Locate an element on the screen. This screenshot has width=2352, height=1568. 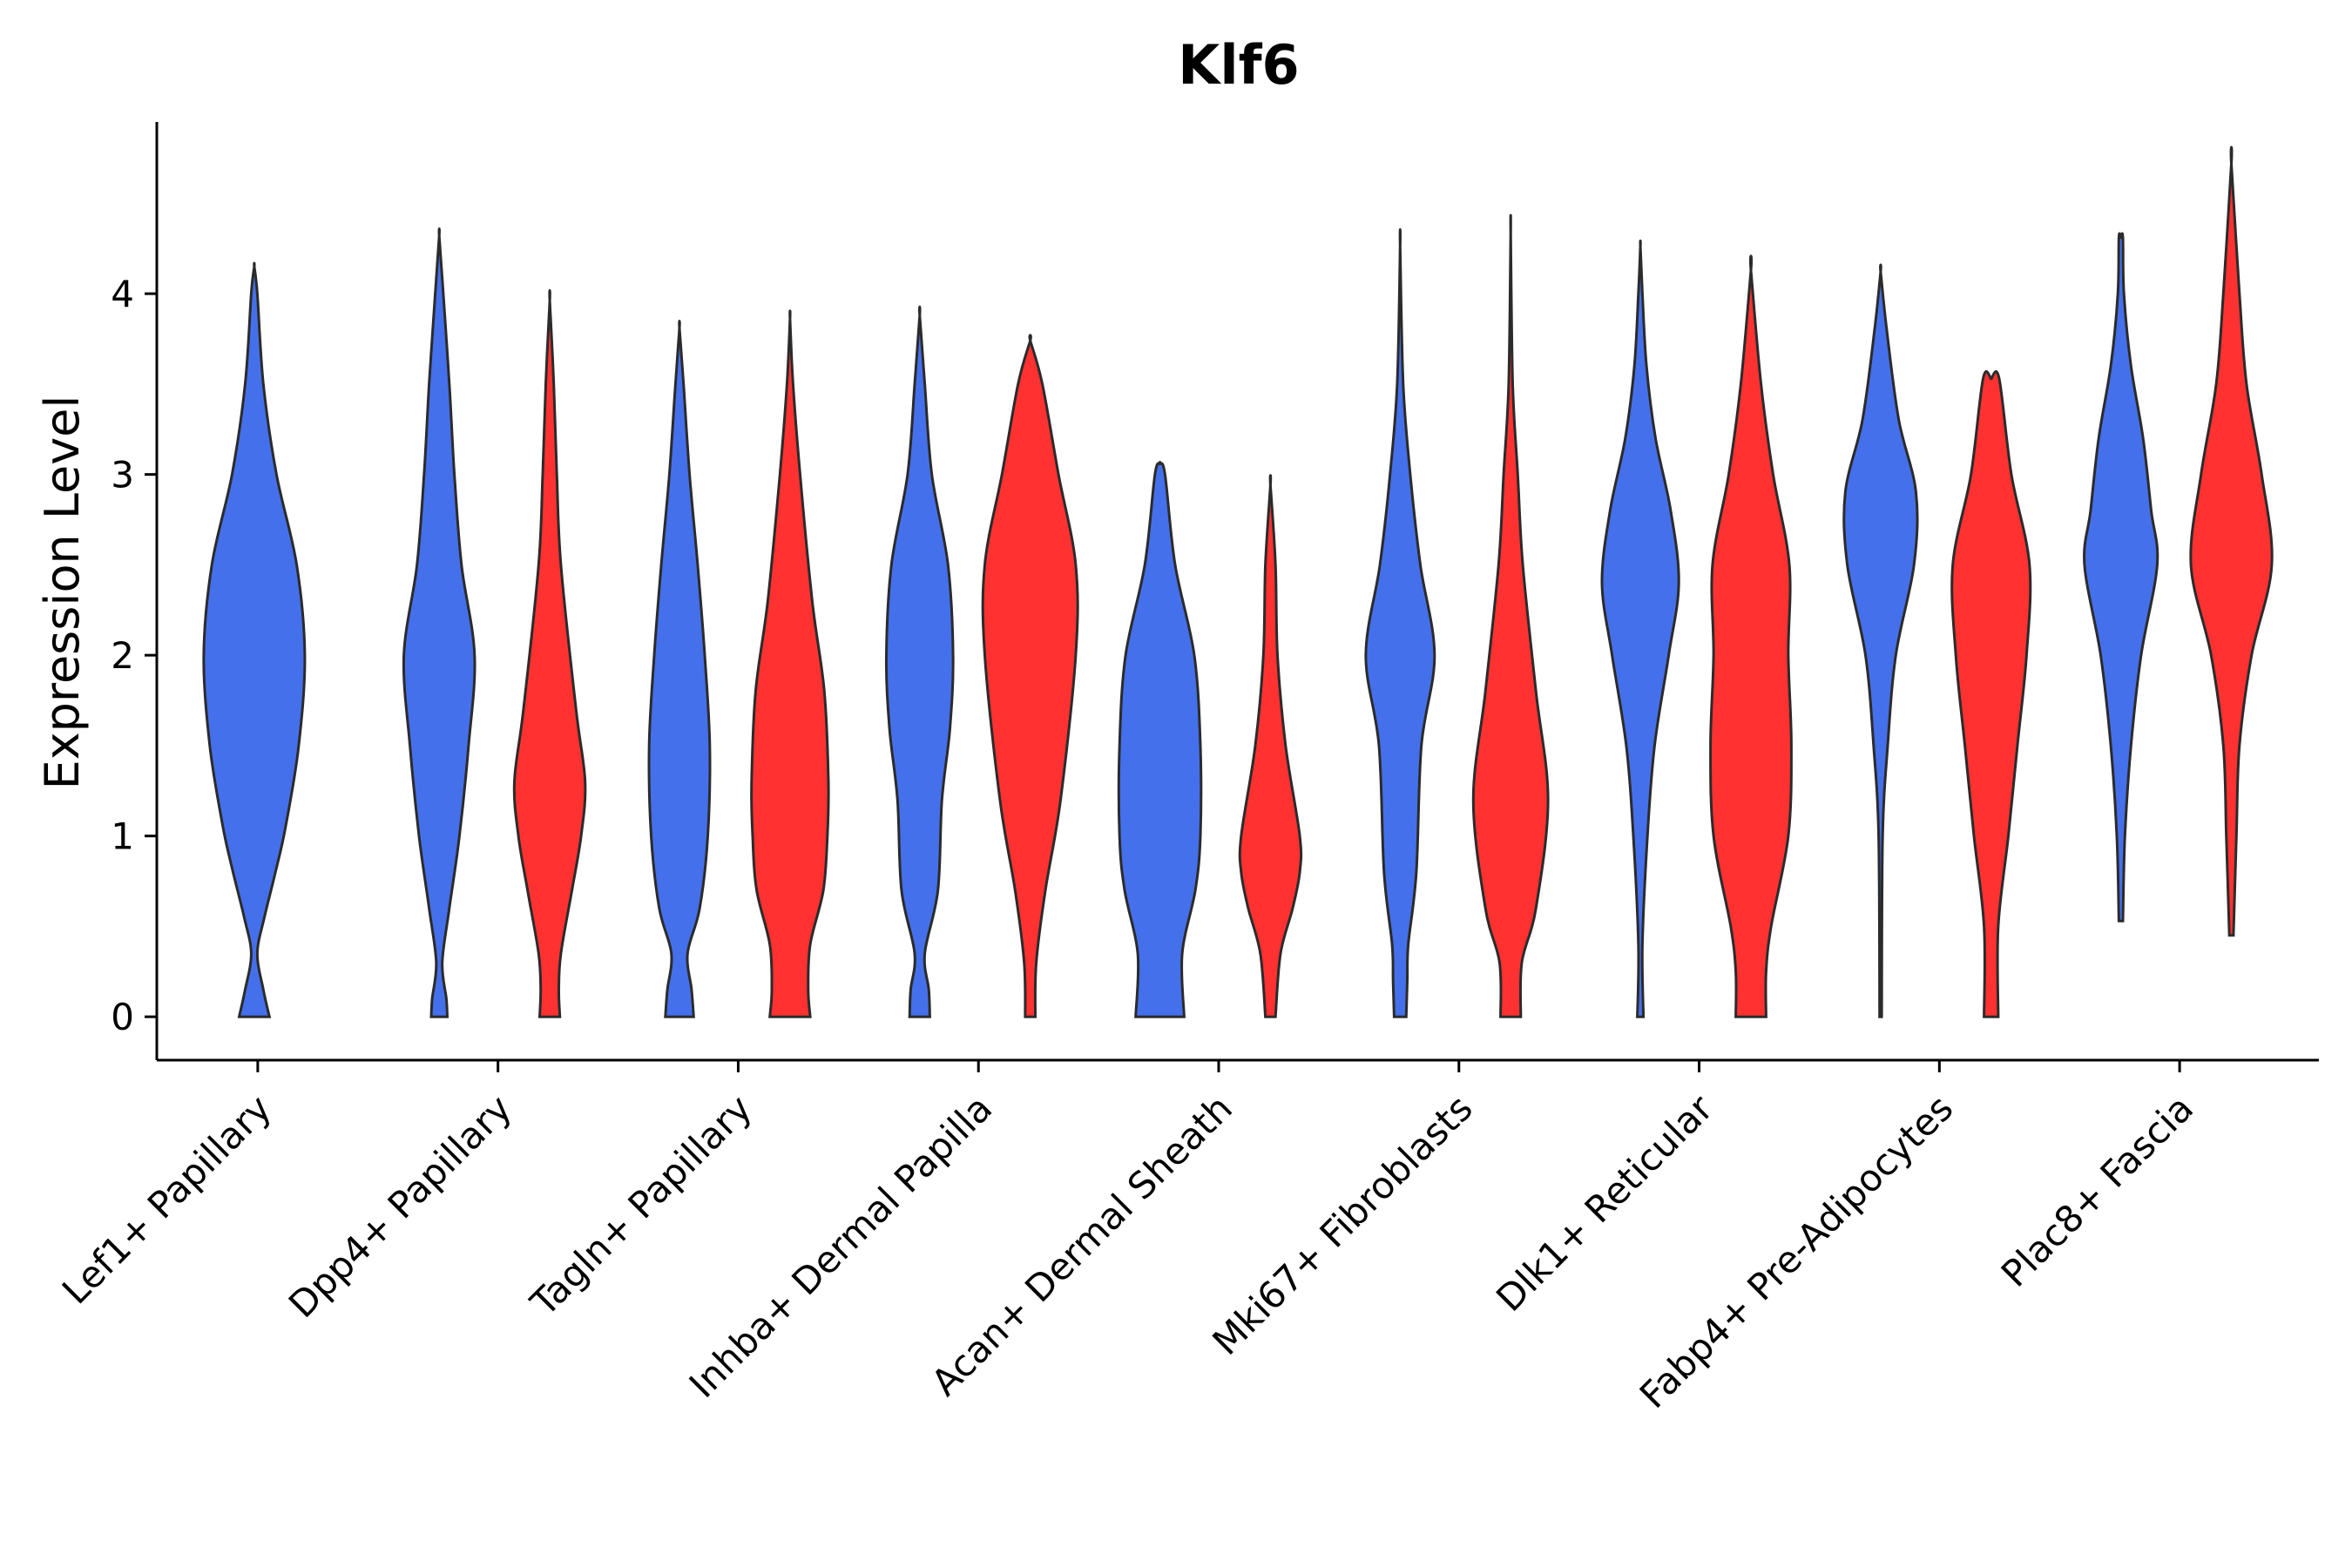
violin-0-blue is located at coordinates (255, 639).